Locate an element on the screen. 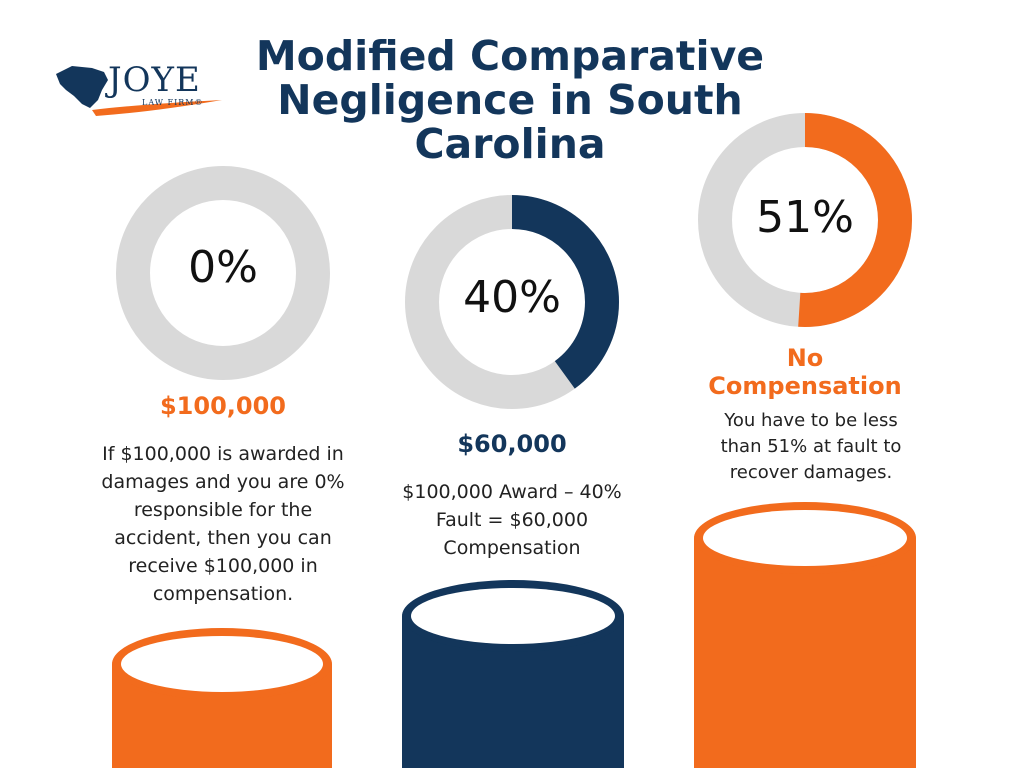 The height and width of the screenshot is (768, 1024). donut-track is located at coordinates (223, 273).